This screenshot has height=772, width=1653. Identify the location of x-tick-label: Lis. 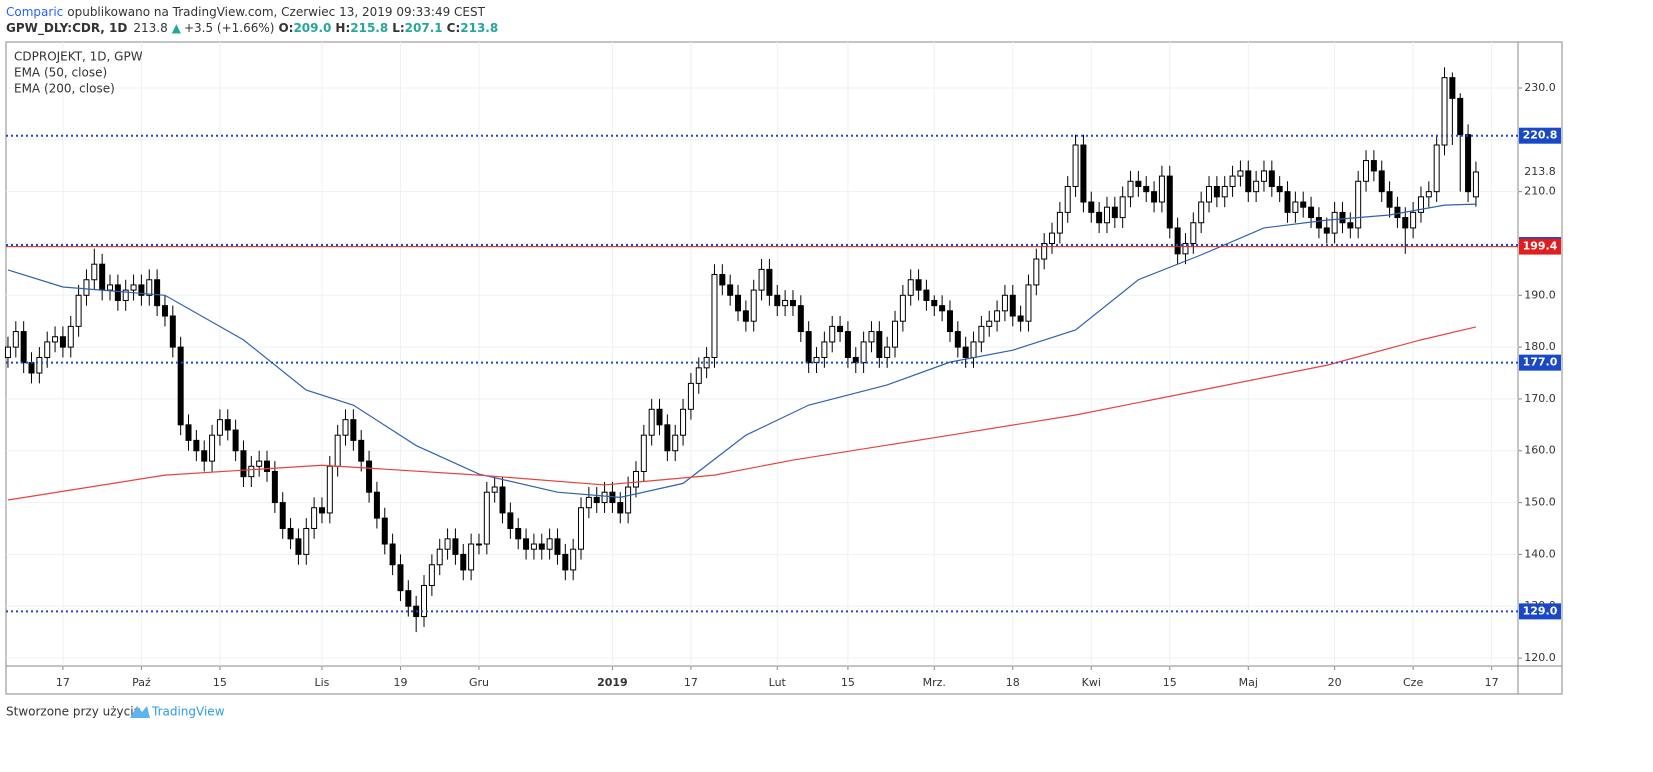
(322, 682).